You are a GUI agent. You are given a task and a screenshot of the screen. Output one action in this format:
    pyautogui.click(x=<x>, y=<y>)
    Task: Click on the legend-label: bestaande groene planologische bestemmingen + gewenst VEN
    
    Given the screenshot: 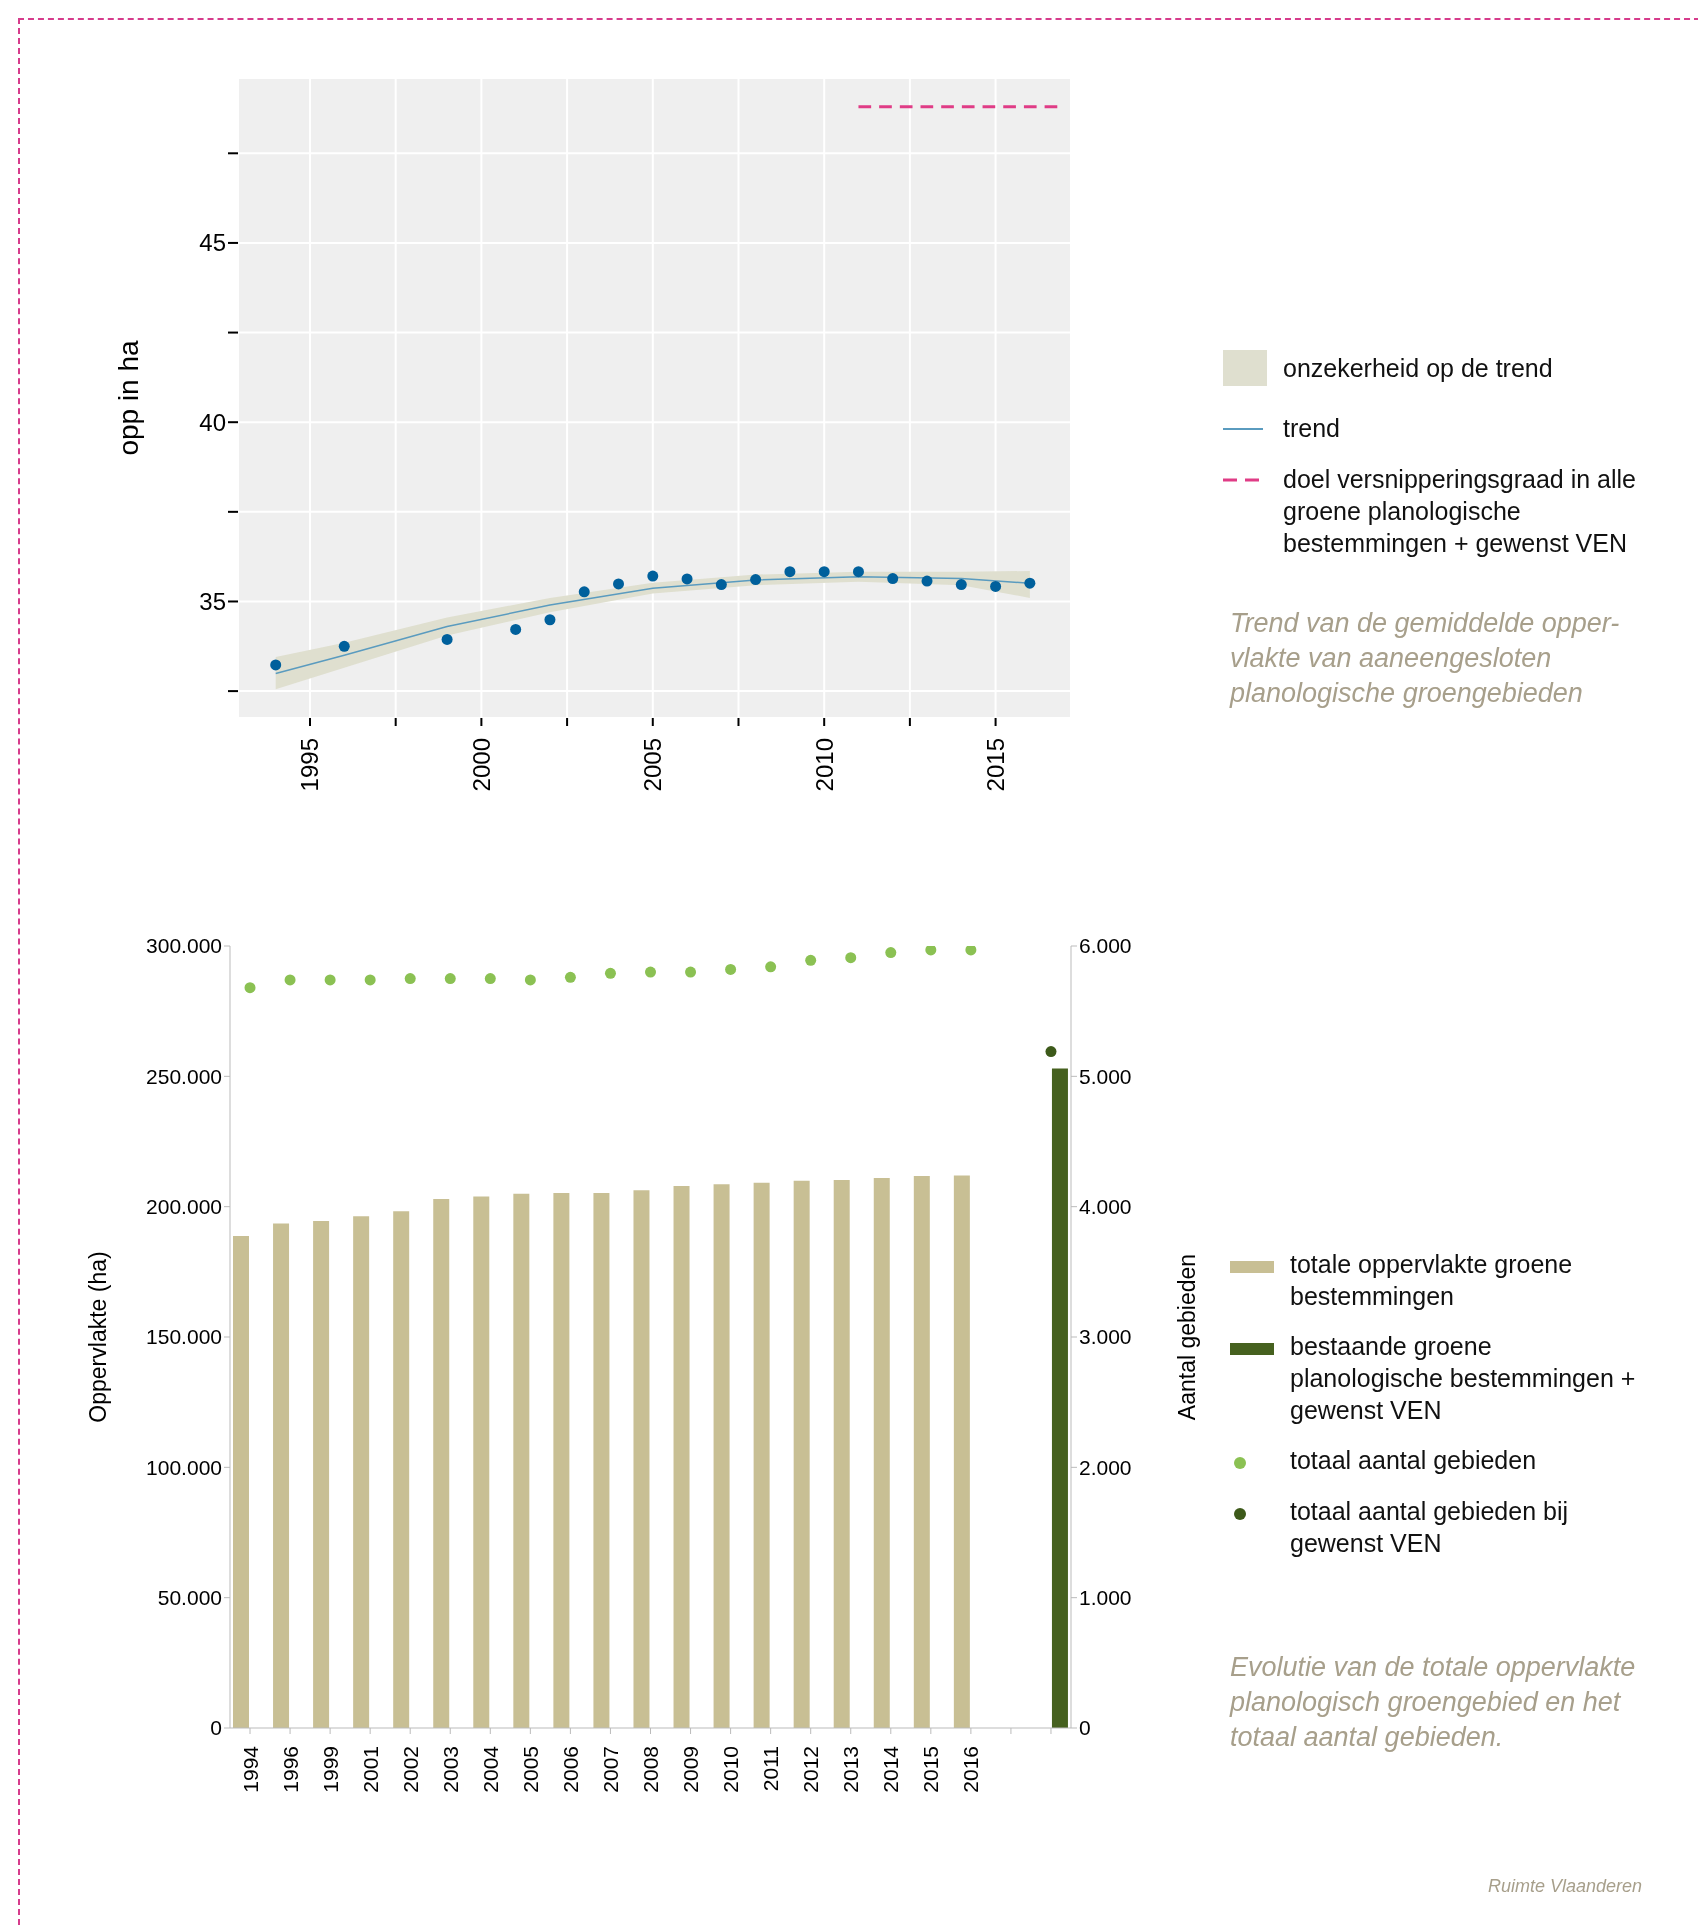 What is the action you would take?
    pyautogui.click(x=1463, y=1378)
    